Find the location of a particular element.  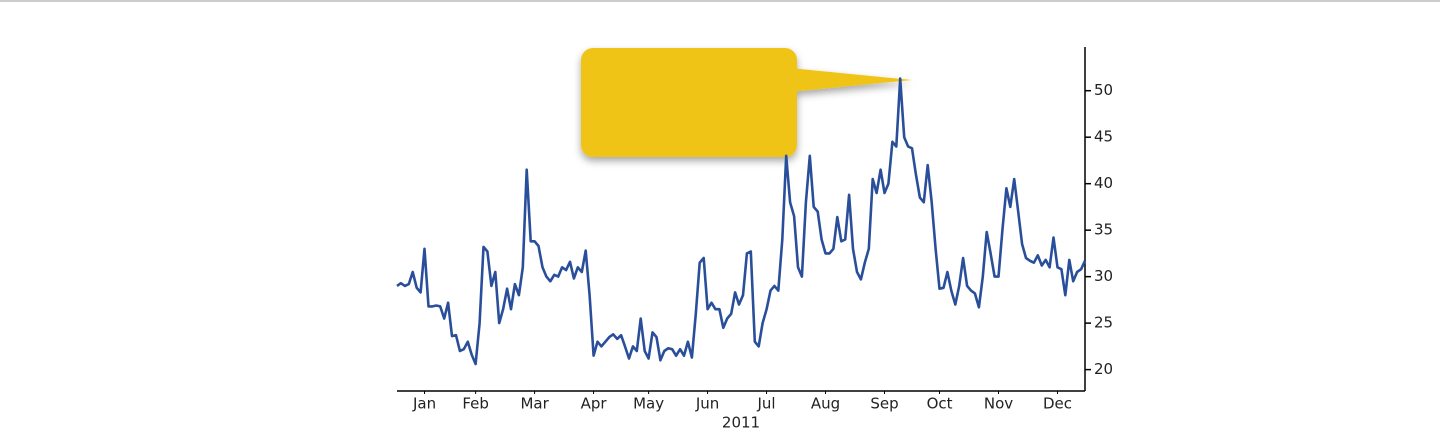

x-tick-label: Mar is located at coordinates (534, 404).